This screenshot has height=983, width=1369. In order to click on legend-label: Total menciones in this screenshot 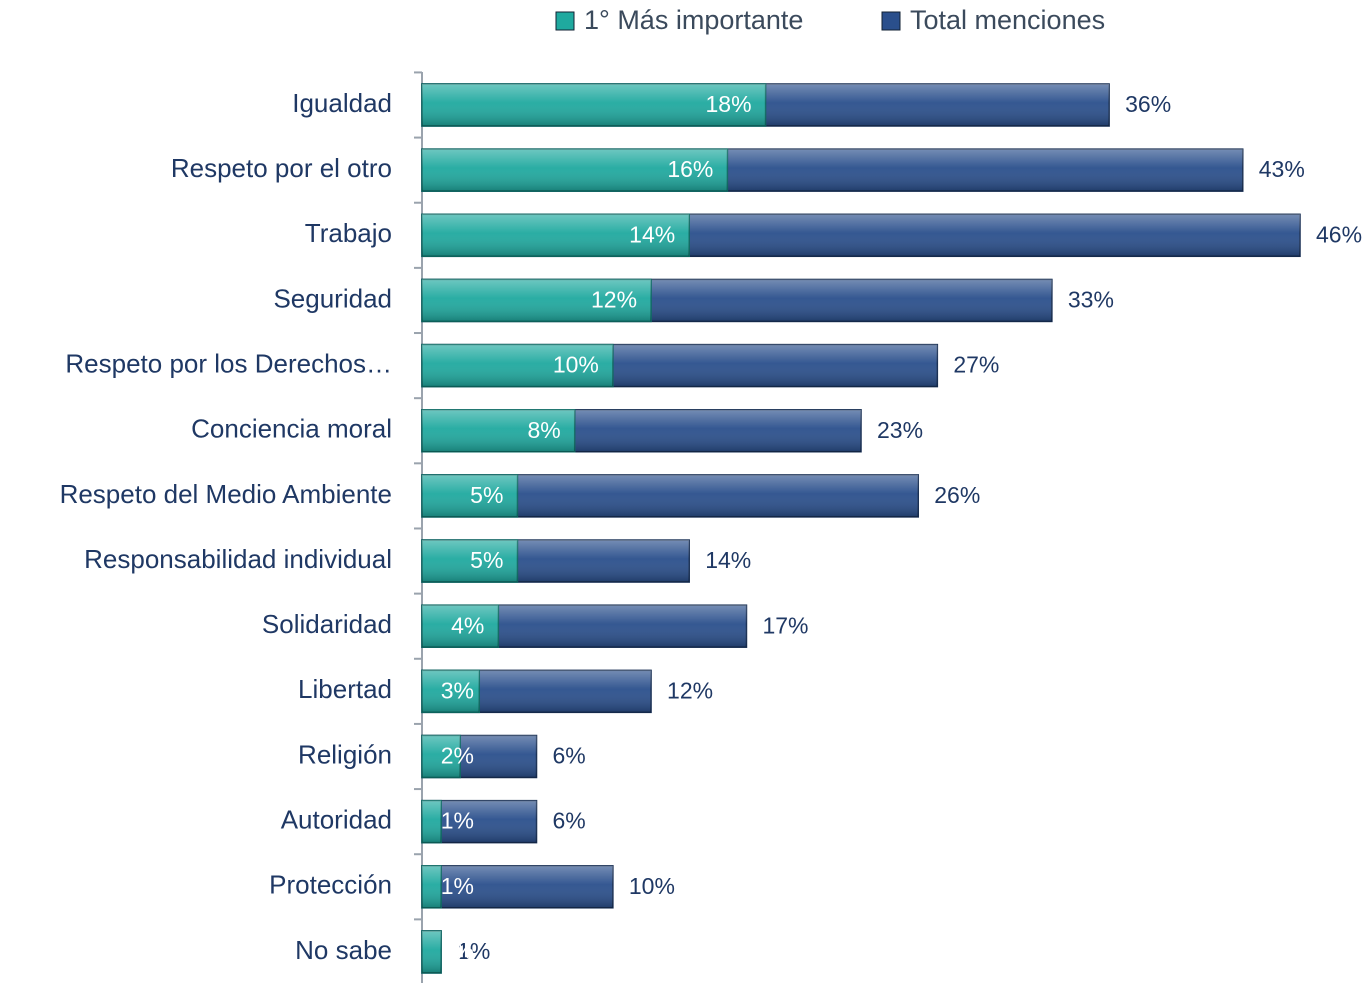, I will do `click(1007, 20)`.